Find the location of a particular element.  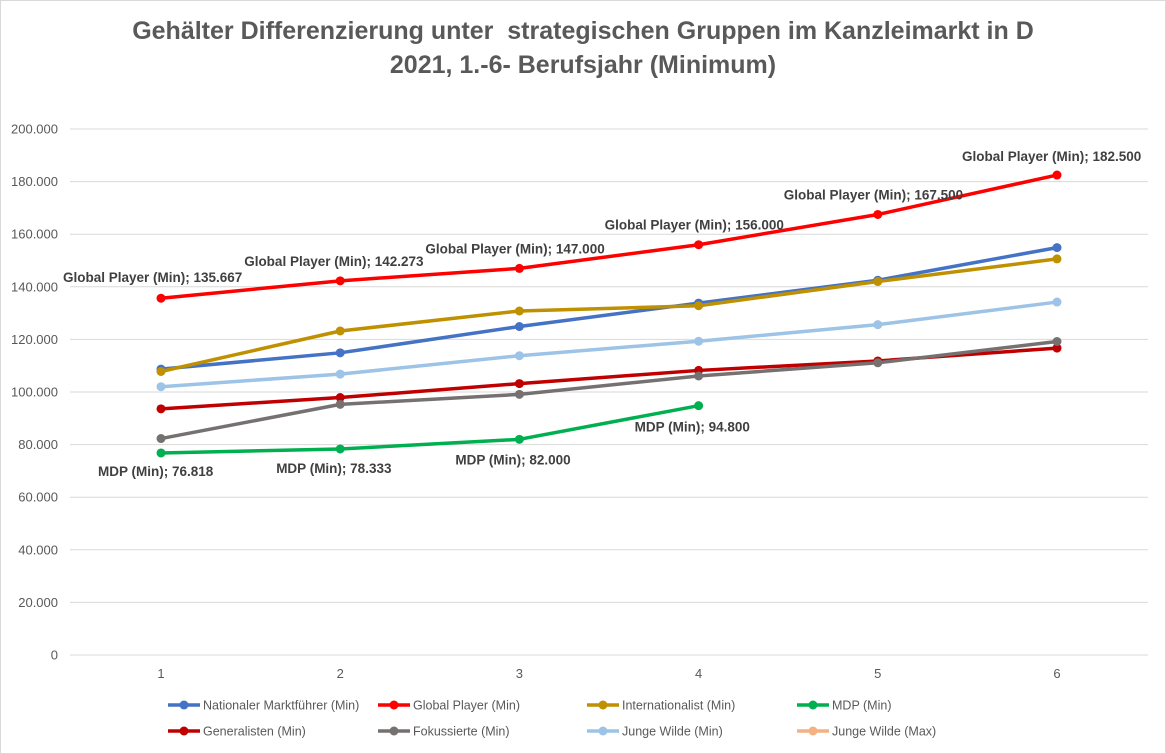

legend-label: Fokussierte (Min) is located at coordinates (461, 732).